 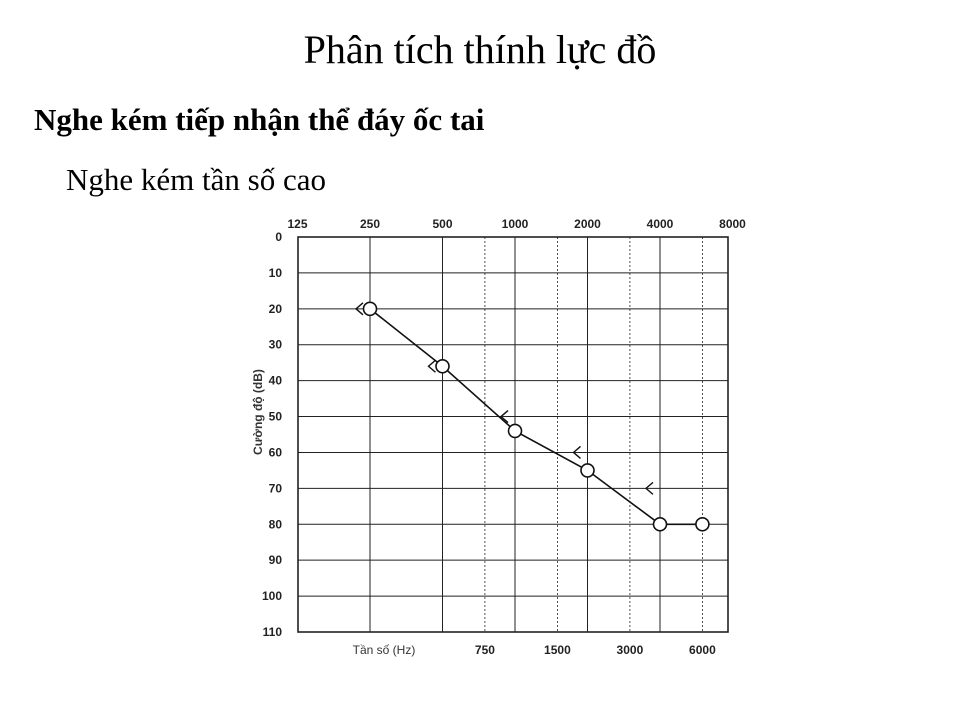 I want to click on y-tick-label: 50, so click(x=276, y=417).